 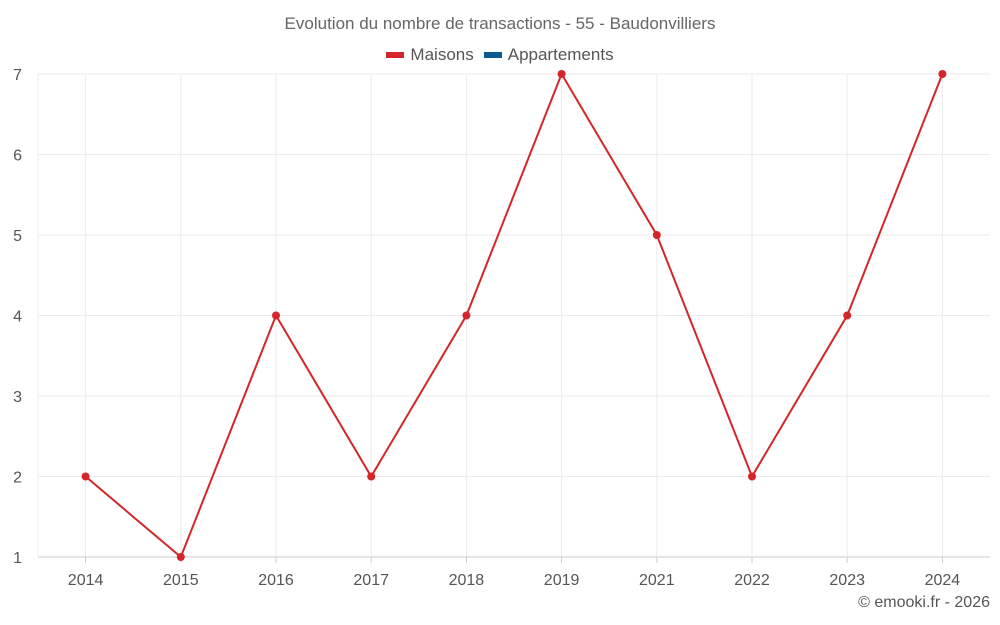 I want to click on x-tick-label: 2024, so click(x=943, y=580).